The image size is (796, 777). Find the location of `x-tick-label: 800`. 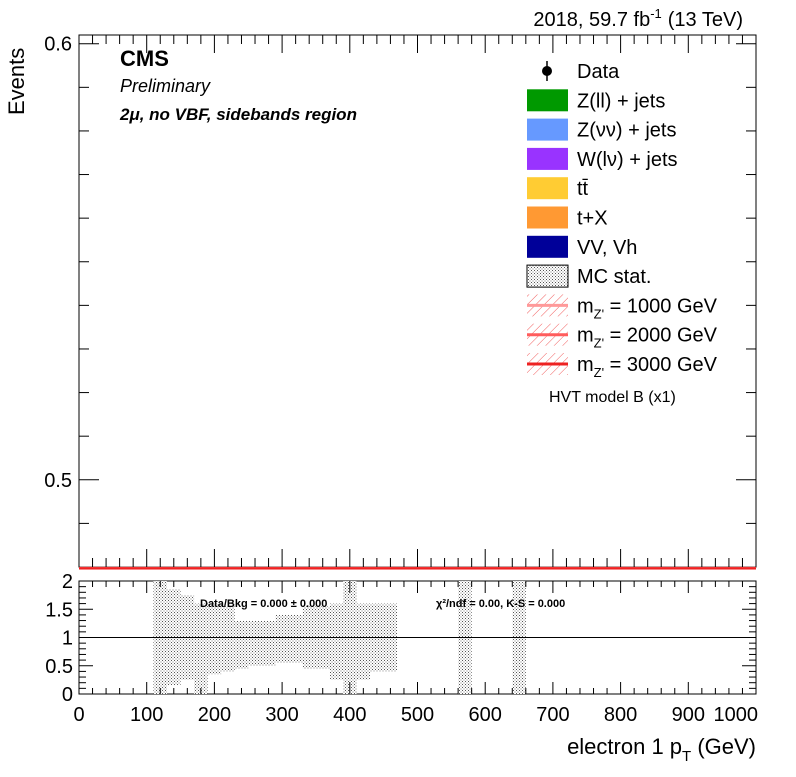

x-tick-label: 800 is located at coordinates (620, 715).